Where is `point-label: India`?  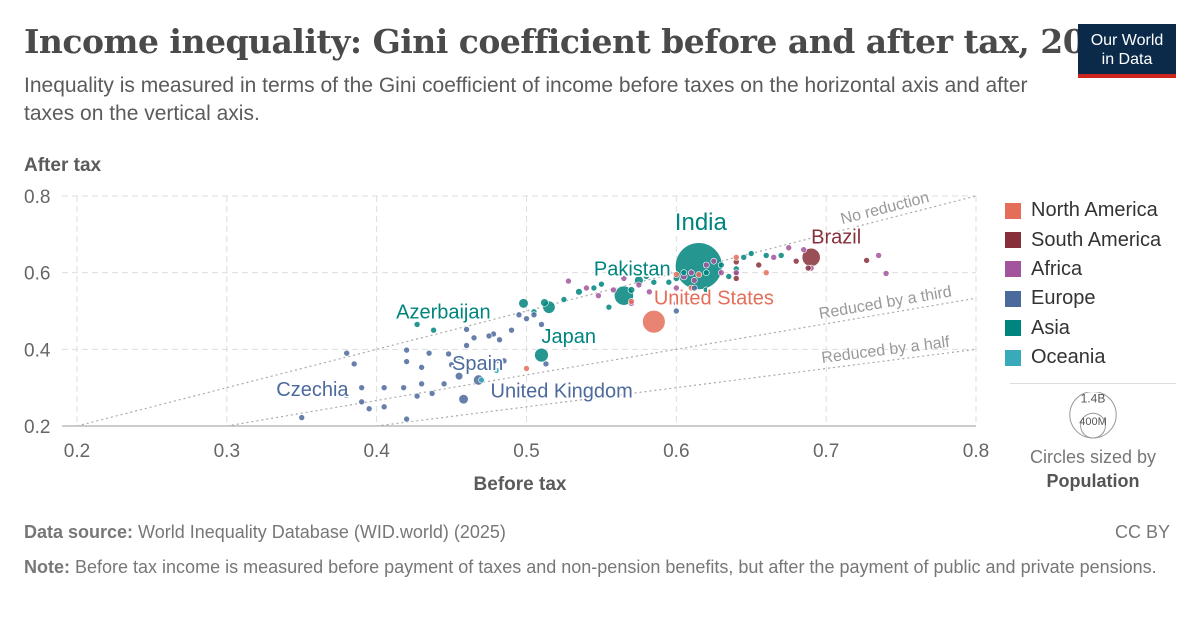
point-label: India is located at coordinates (701, 223).